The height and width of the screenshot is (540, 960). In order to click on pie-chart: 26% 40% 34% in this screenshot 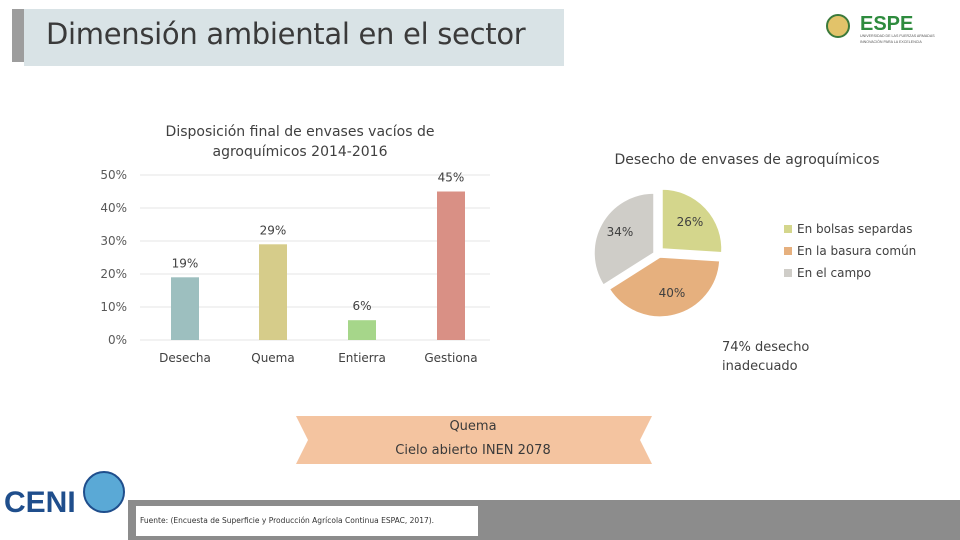, I will do `click(658, 253)`.